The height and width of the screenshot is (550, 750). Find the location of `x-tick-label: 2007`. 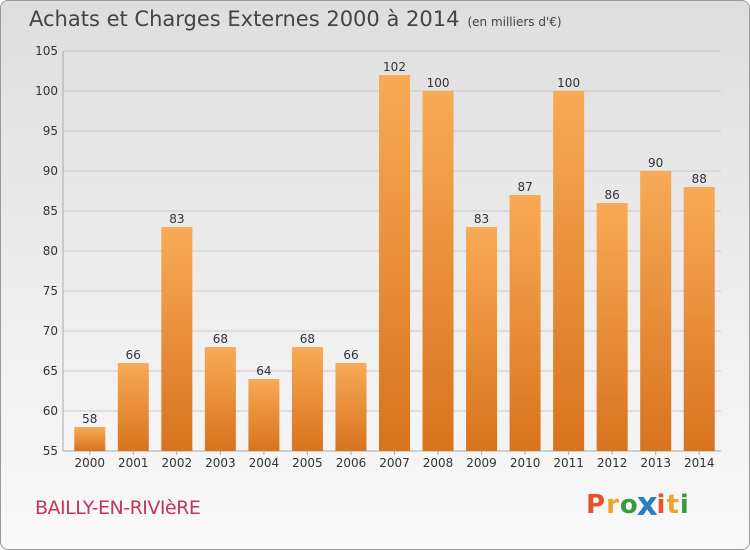

x-tick-label: 2007 is located at coordinates (394, 463).